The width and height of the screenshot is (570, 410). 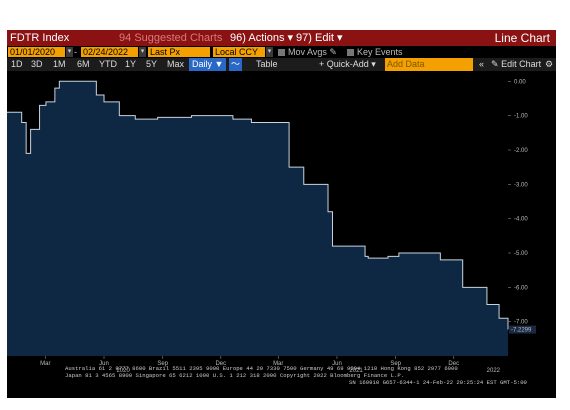 What do you see at coordinates (356, 371) in the screenshot?
I see `x-year-label: 2021` at bounding box center [356, 371].